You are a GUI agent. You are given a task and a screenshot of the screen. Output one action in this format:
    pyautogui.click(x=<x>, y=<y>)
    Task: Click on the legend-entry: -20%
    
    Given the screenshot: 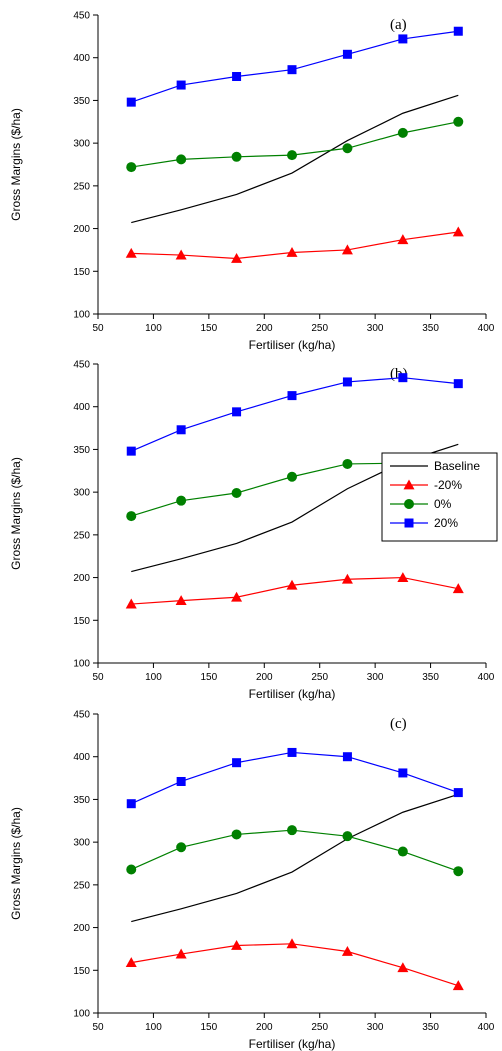 What is the action you would take?
    pyautogui.click(x=448, y=485)
    